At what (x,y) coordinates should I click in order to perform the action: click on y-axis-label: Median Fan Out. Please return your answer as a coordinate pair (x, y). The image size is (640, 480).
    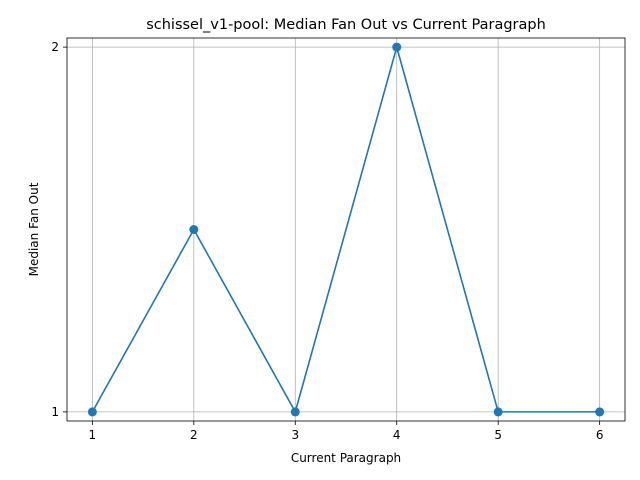
    Looking at the image, I should click on (34, 229).